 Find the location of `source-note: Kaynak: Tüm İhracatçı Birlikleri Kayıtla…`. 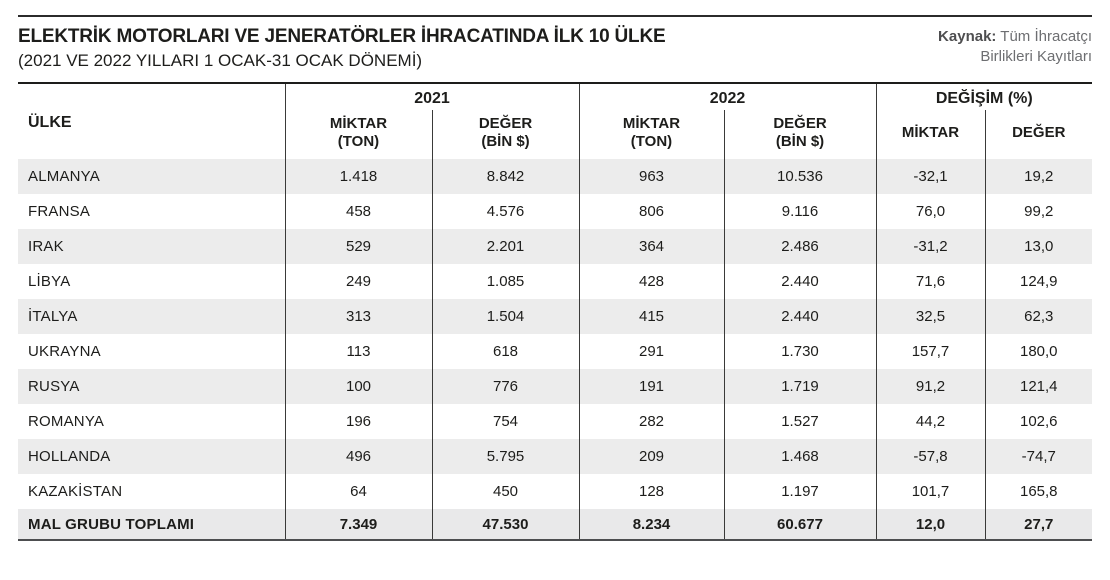

source-note: Kaynak: Tüm İhracatçı Birlikleri Kayıtla… is located at coordinates (1015, 46).